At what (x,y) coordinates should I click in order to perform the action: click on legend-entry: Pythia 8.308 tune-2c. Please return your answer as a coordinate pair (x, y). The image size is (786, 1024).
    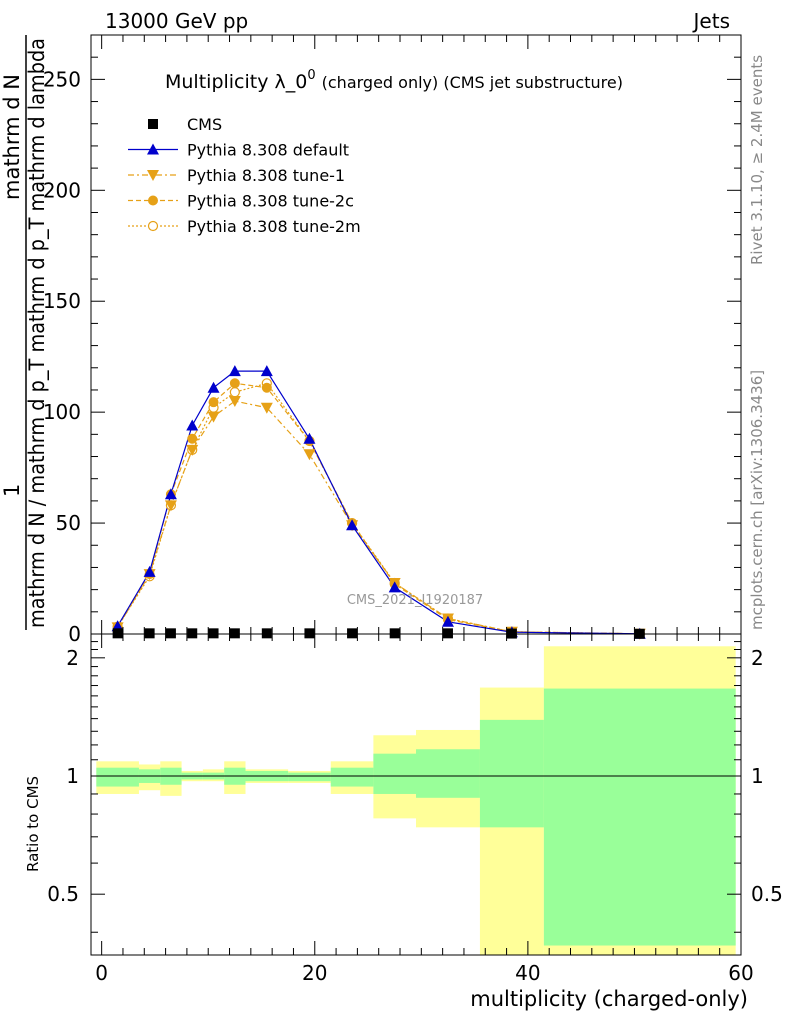
    Looking at the image, I should click on (241, 201).